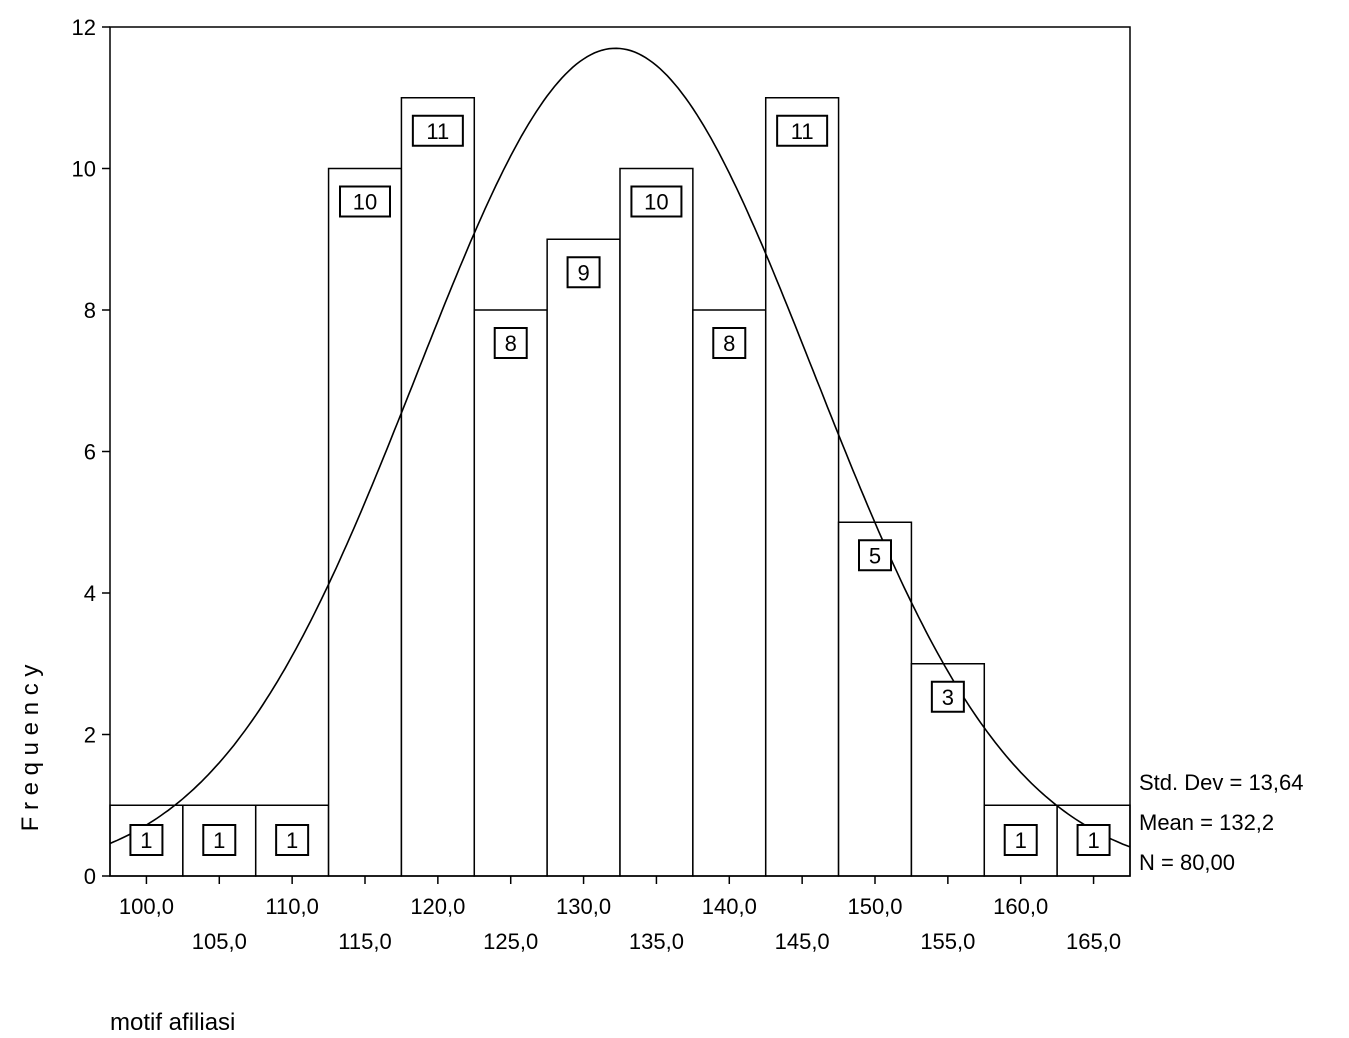 The width and height of the screenshot is (1349, 1038). I want to click on data-label: 9, so click(583, 272).